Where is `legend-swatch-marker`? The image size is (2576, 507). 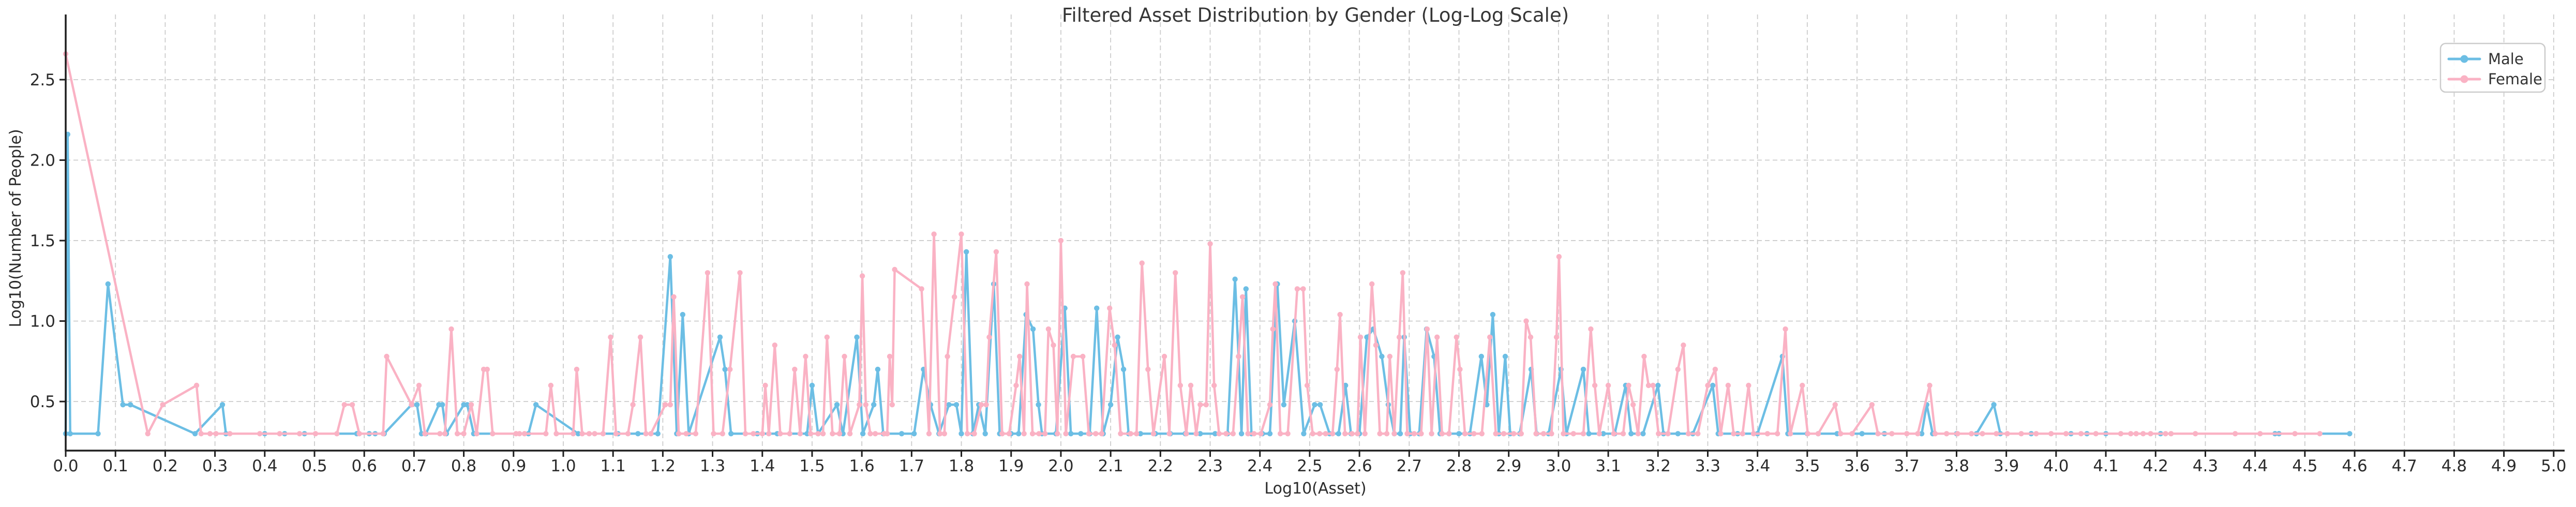 legend-swatch-marker is located at coordinates (2464, 59).